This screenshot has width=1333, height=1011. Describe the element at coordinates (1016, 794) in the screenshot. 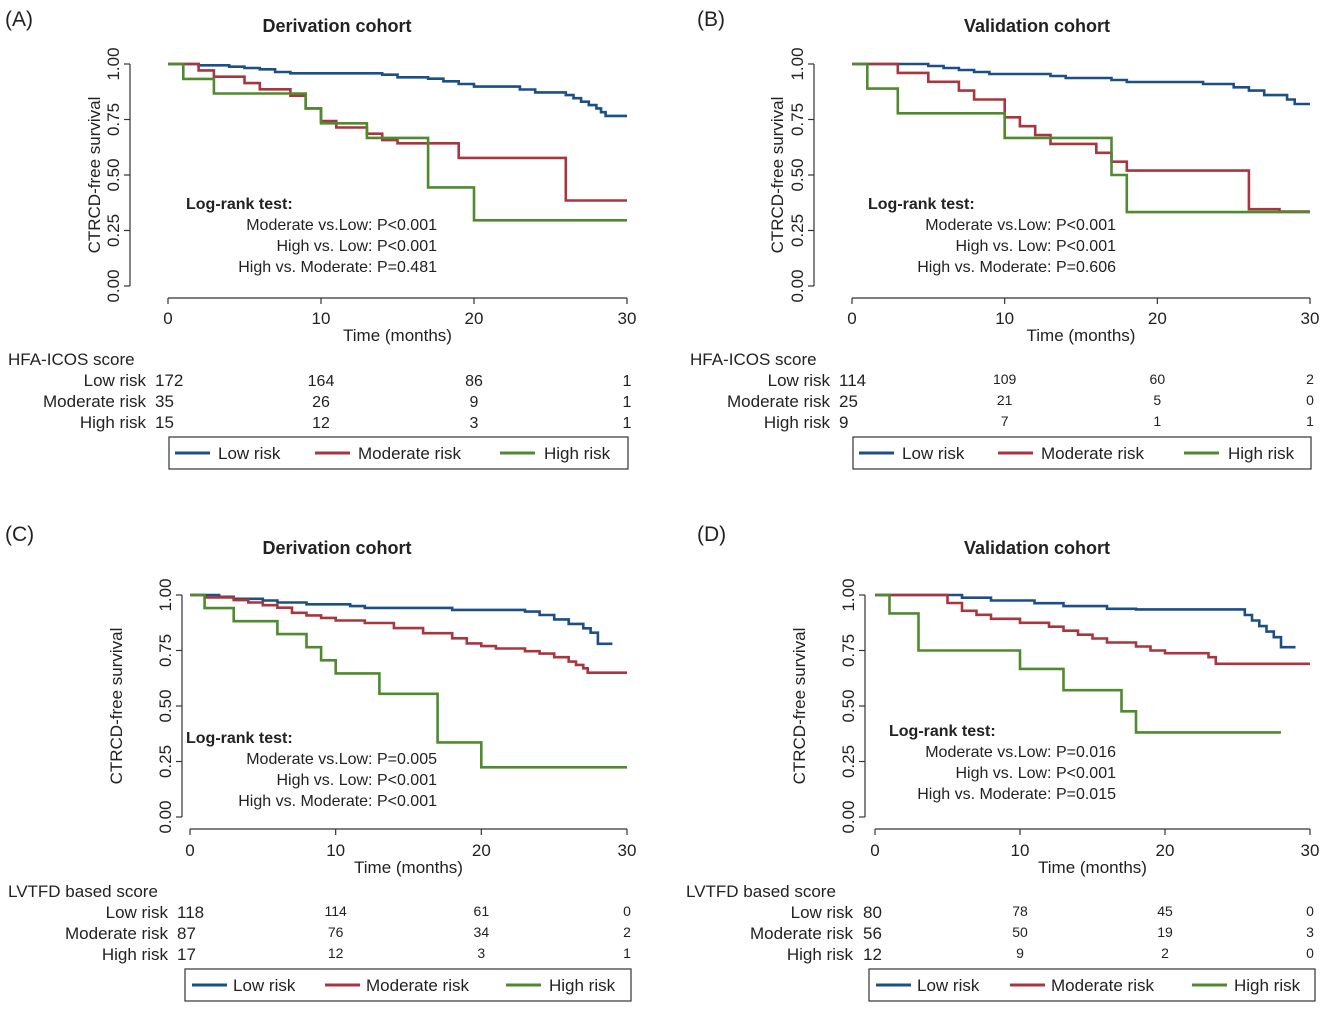

I see `logrank-result: High vs. Moderate: P=0.015` at that location.